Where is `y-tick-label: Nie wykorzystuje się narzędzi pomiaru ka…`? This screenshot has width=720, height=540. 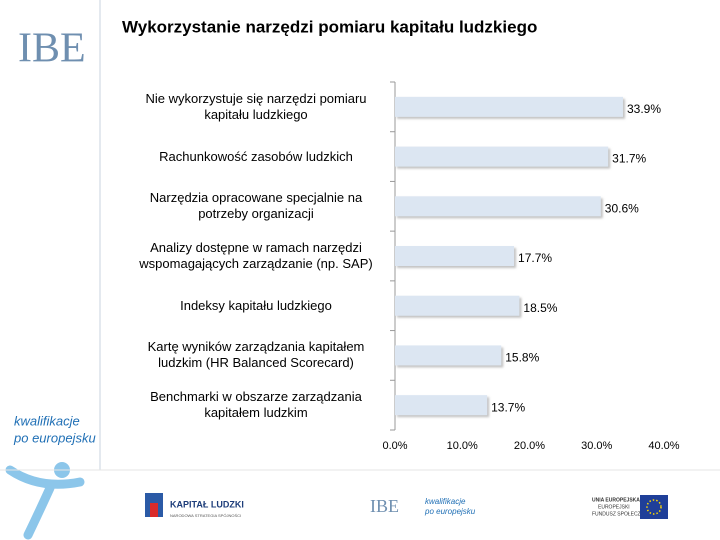
y-tick-label: Nie wykorzystuje się narzędzi pomiaru ka… is located at coordinates (256, 106).